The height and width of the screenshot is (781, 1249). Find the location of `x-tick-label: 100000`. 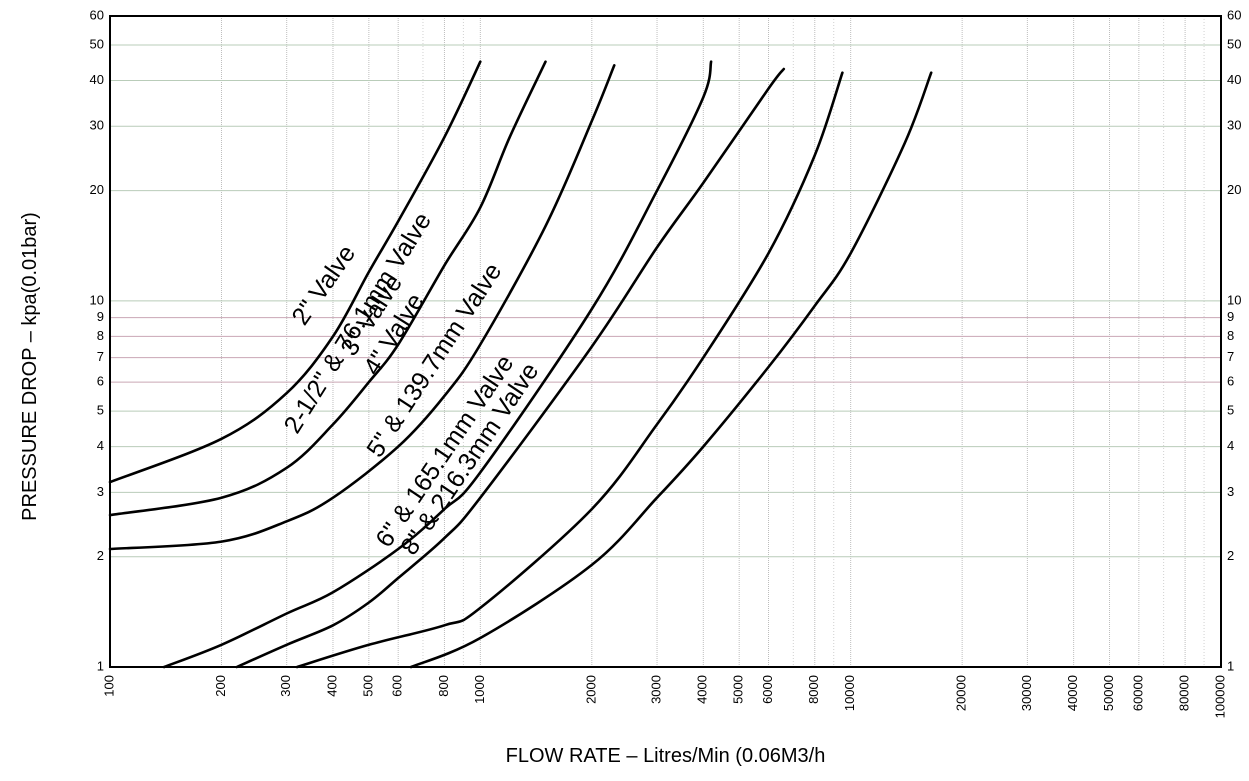

x-tick-label: 100000 is located at coordinates (1219, 696).